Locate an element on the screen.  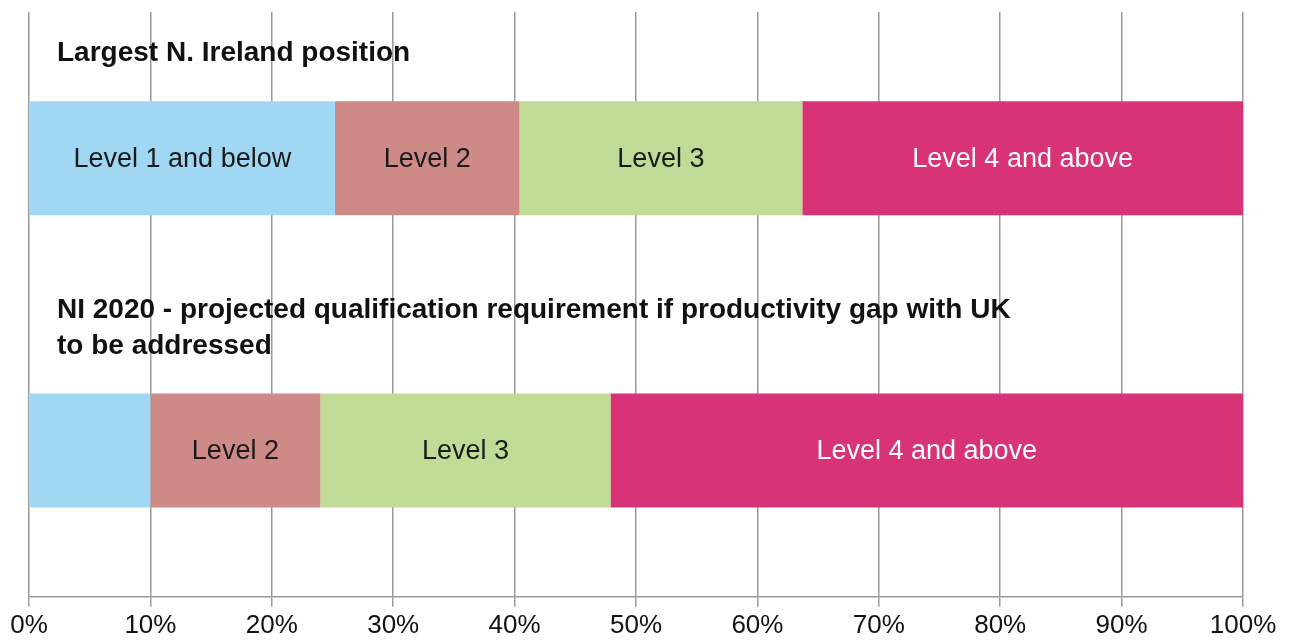
series-label: Level 1 and below is located at coordinates (182, 157).